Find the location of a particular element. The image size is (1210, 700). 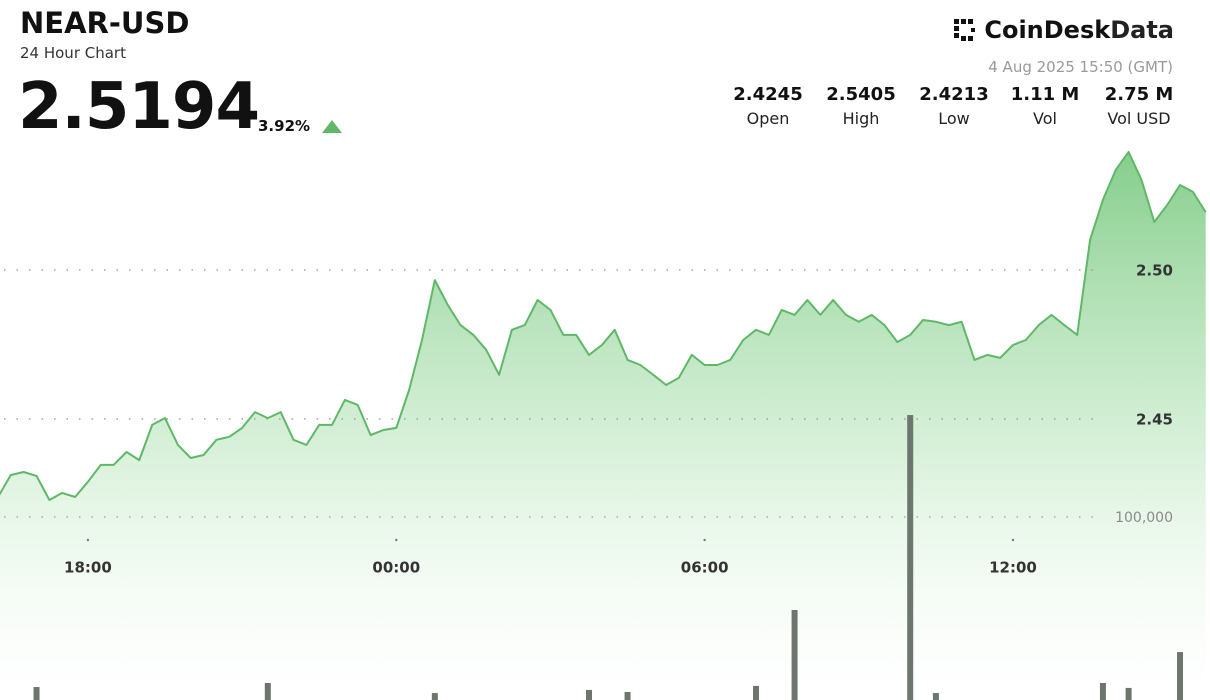

y2-tick-label: 100,000 is located at coordinates (1144, 518).